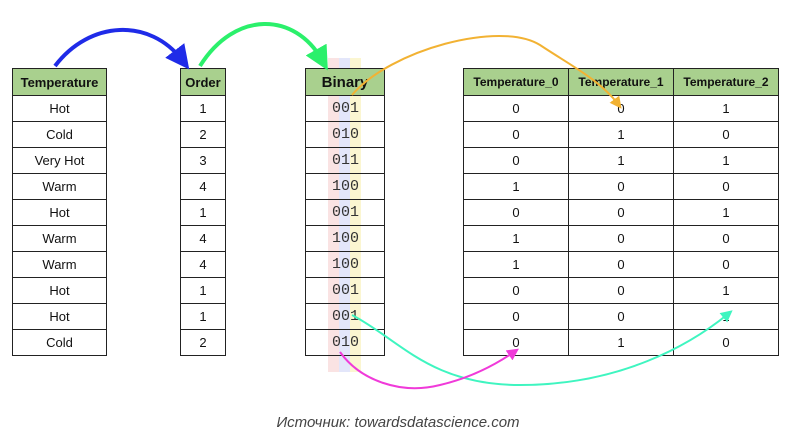  Describe the element at coordinates (59, 82) in the screenshot. I see `temperature-header: Temperature` at that location.